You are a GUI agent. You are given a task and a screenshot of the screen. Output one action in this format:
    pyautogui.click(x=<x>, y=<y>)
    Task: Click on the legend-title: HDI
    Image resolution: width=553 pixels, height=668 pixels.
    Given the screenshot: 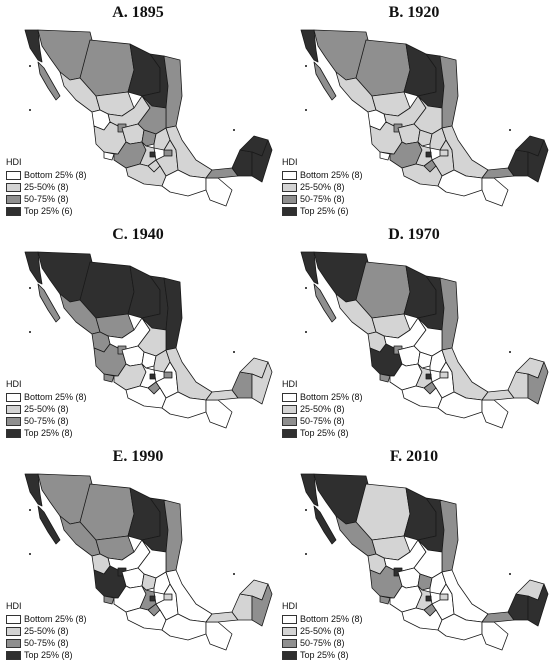 What is the action you would take?
    pyautogui.click(x=290, y=384)
    